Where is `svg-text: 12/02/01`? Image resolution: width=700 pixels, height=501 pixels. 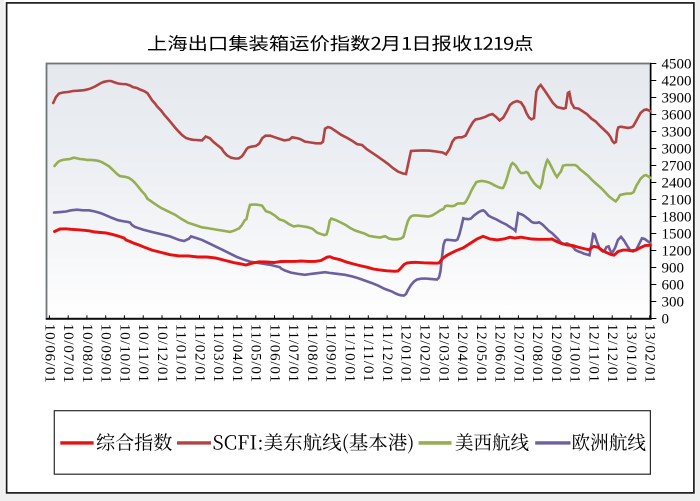
svg-text: 12/02/01 is located at coordinates (425, 354).